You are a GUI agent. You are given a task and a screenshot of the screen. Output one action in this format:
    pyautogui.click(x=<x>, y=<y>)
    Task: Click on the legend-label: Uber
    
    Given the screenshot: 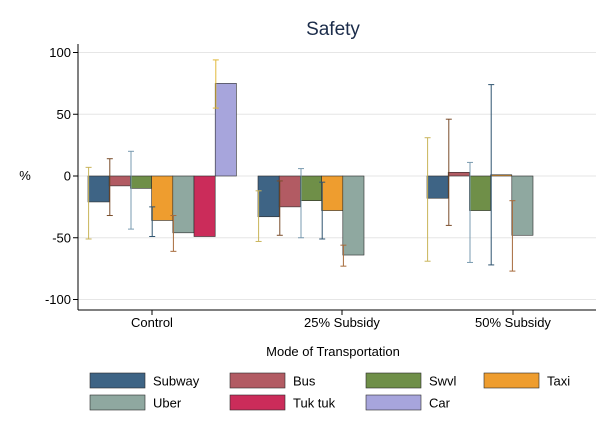 What is the action you would take?
    pyautogui.click(x=167, y=403)
    